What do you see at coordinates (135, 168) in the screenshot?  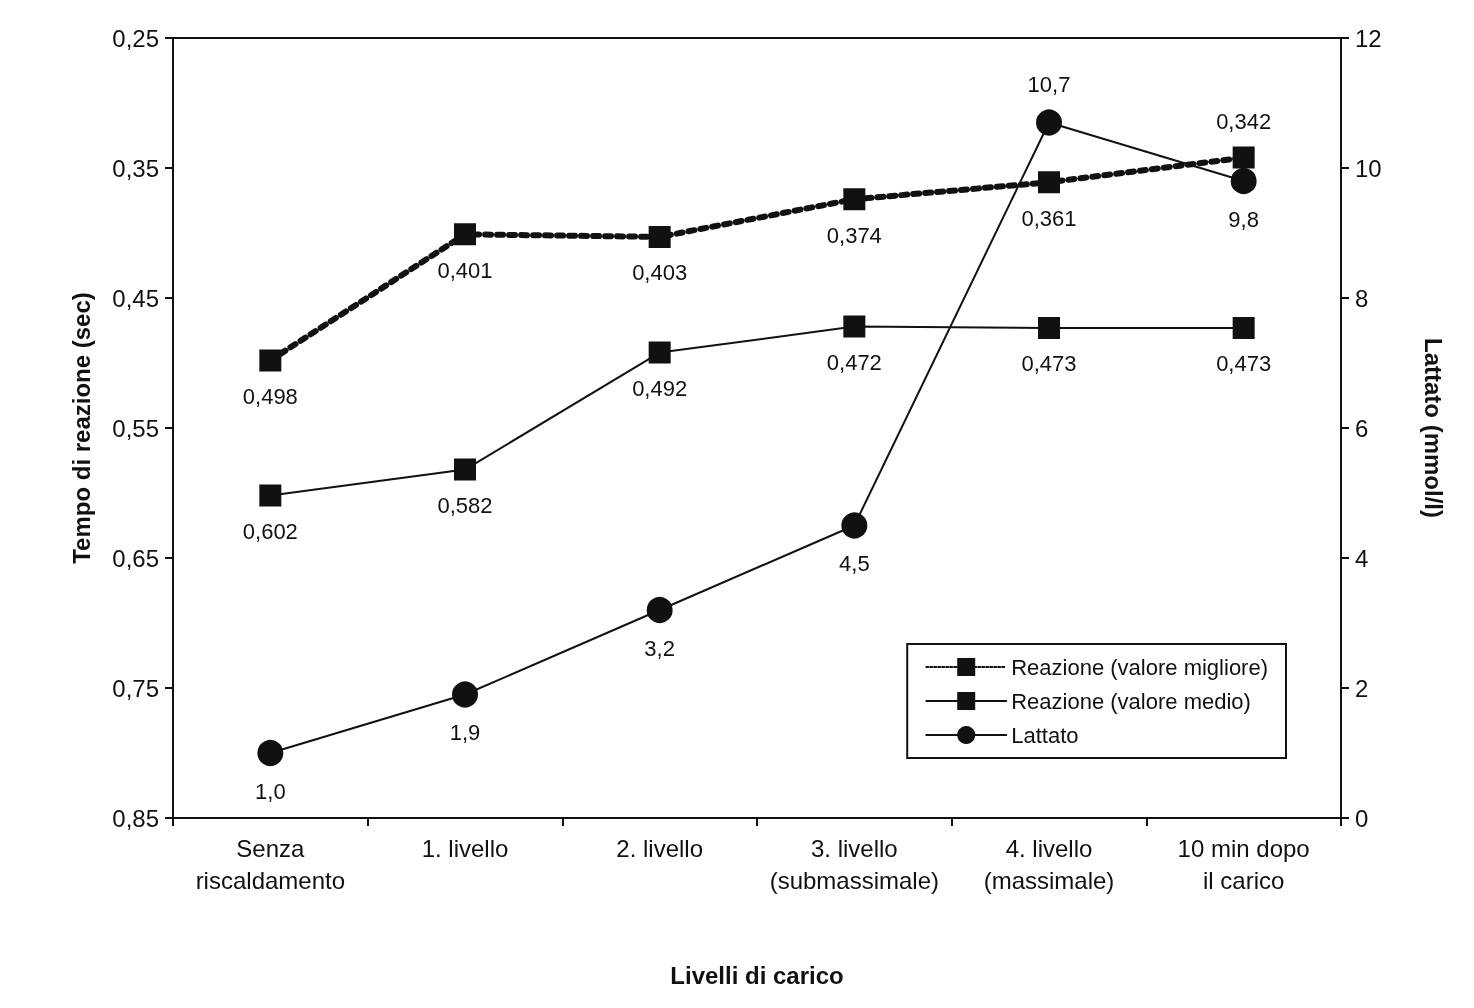 I see `y-tick-label: 0,35` at bounding box center [135, 168].